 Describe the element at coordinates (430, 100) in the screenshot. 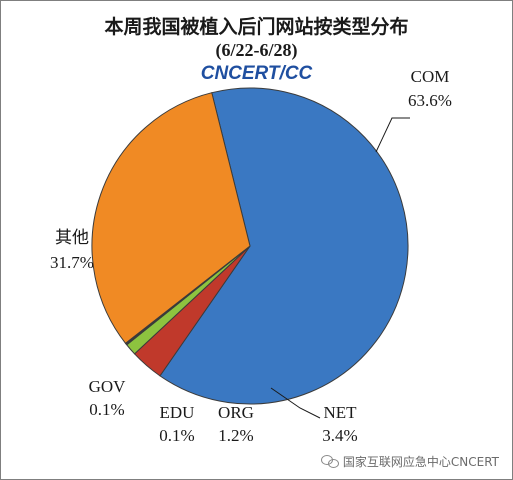

I see `slice-value-label: 63.6%` at that location.